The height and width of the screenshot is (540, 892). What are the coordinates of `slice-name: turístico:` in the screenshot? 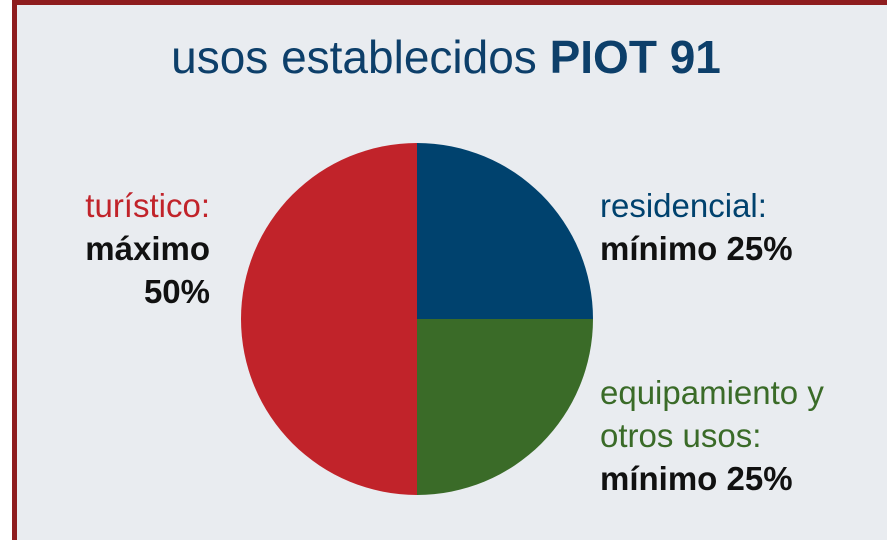 It's located at (147, 205).